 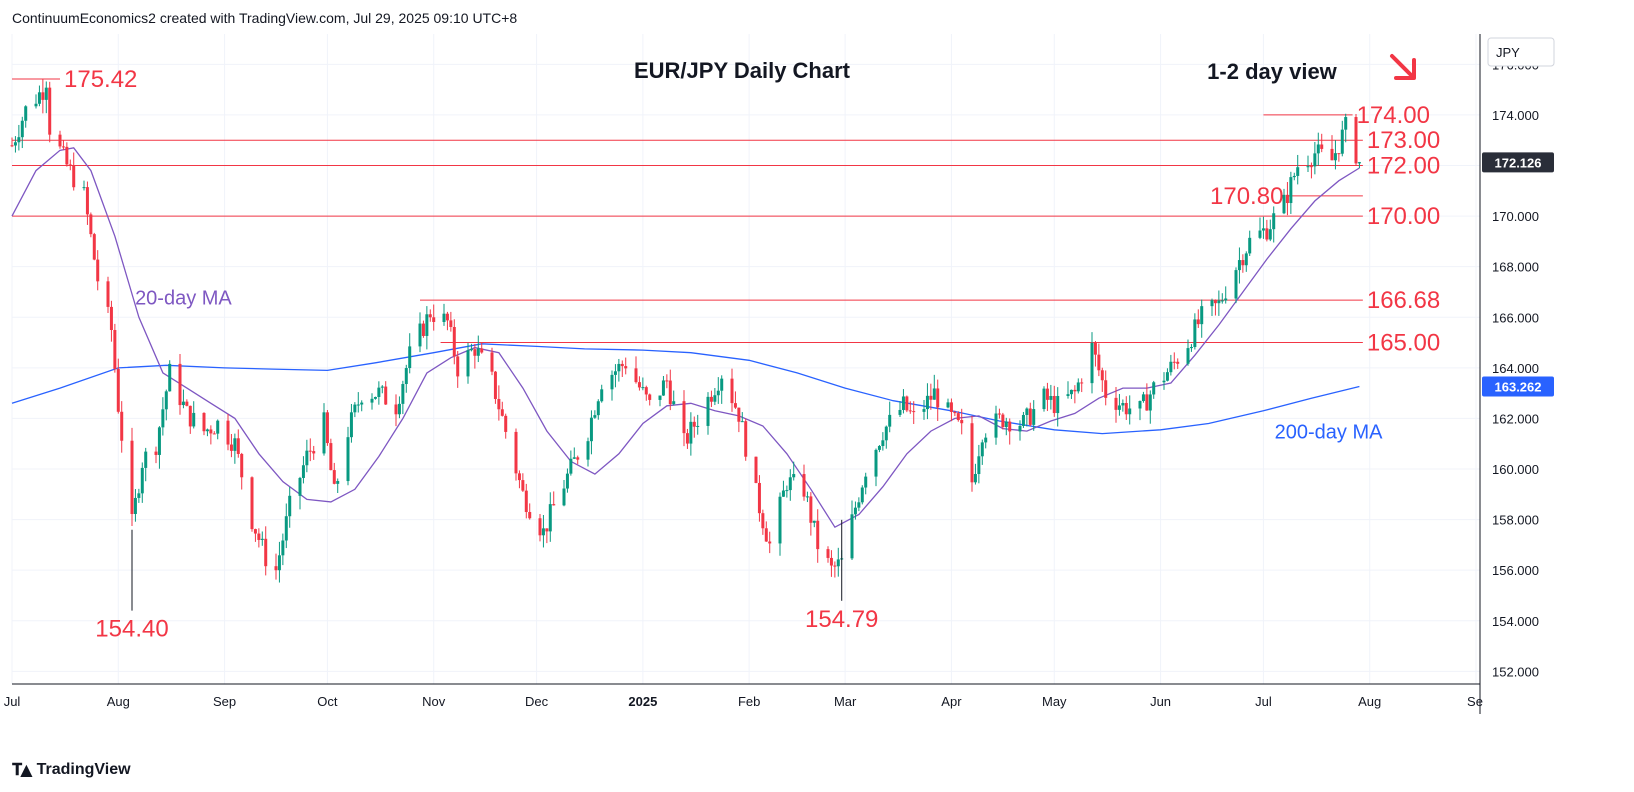 What do you see at coordinates (83, 769) in the screenshot?
I see `tradingview-brand-text: TradingView` at bounding box center [83, 769].